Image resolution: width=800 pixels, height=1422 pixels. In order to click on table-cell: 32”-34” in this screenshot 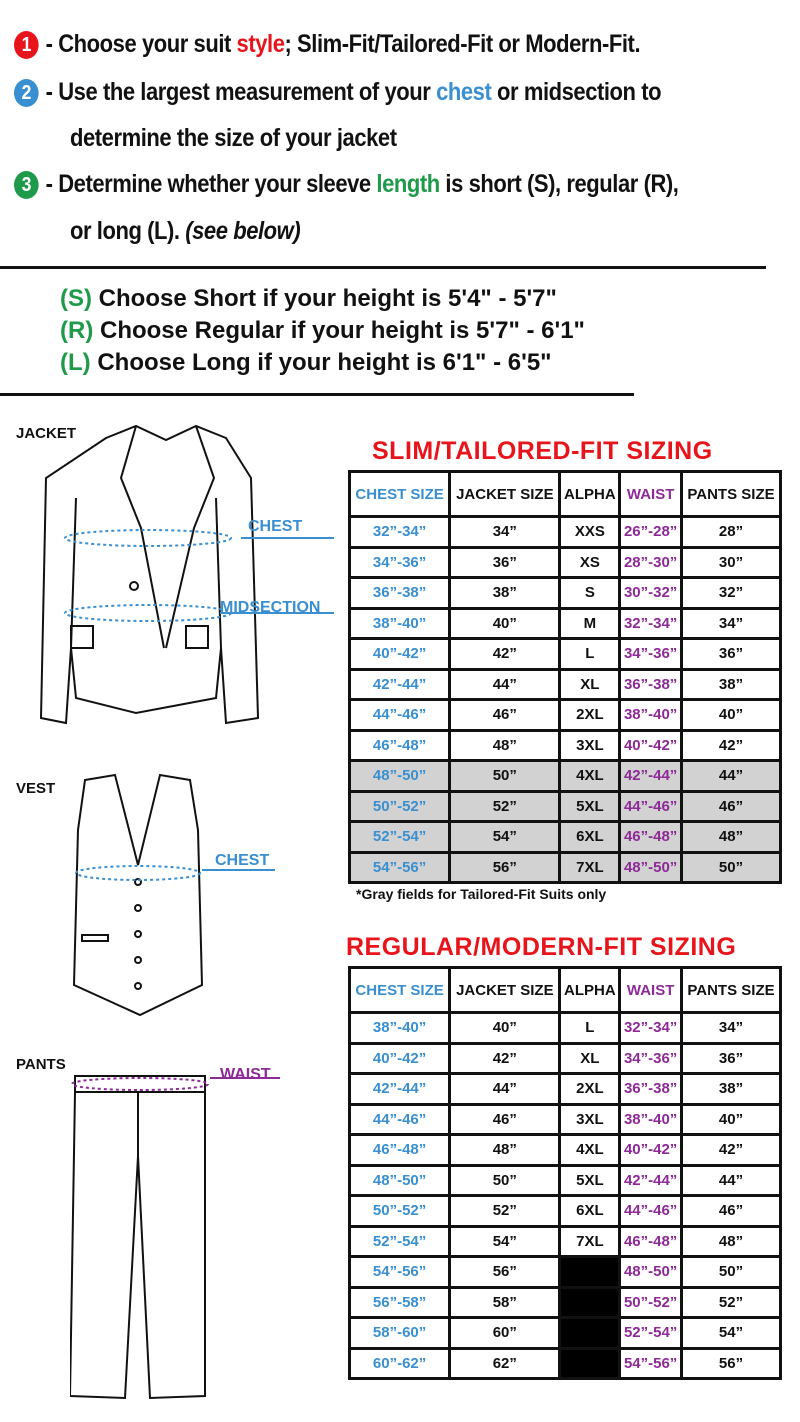, I will do `click(400, 532)`.